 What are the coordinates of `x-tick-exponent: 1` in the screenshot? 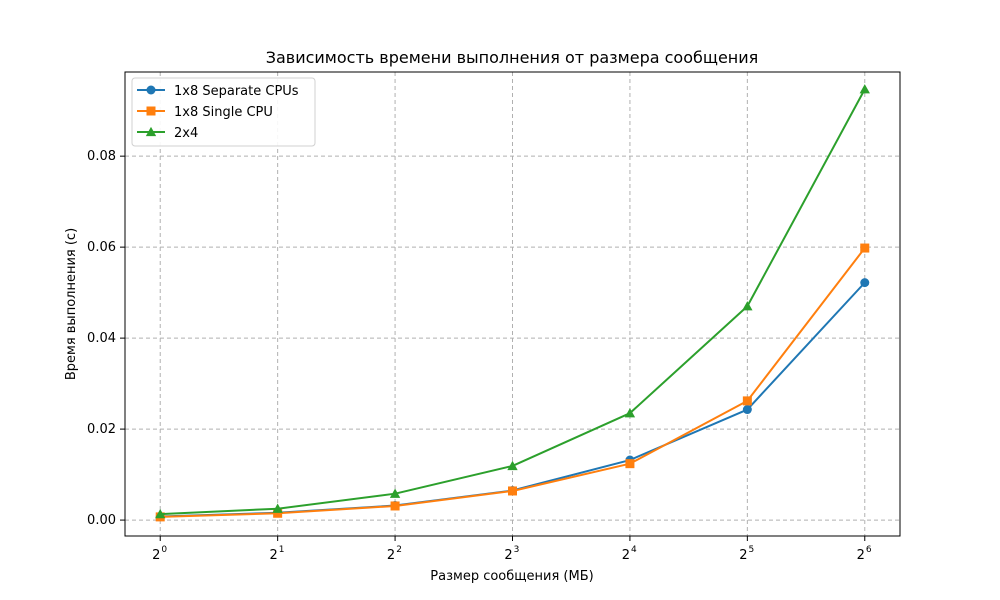 It's located at (282, 550).